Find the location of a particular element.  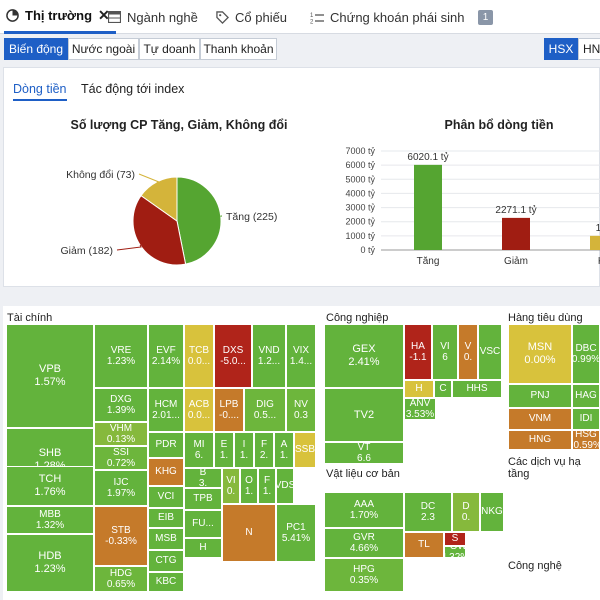

heatmap-cell: D 0. is located at coordinates (466, 512).